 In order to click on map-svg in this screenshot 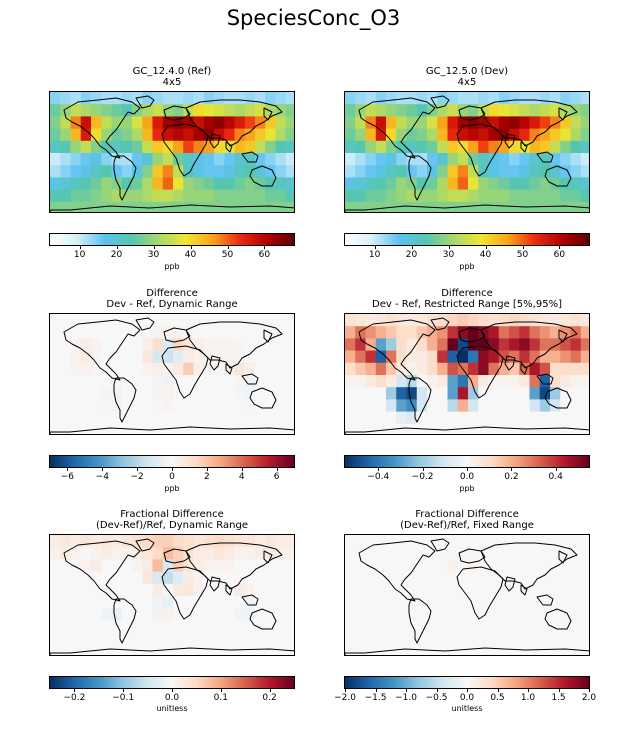, I will do `click(467, 152)`.